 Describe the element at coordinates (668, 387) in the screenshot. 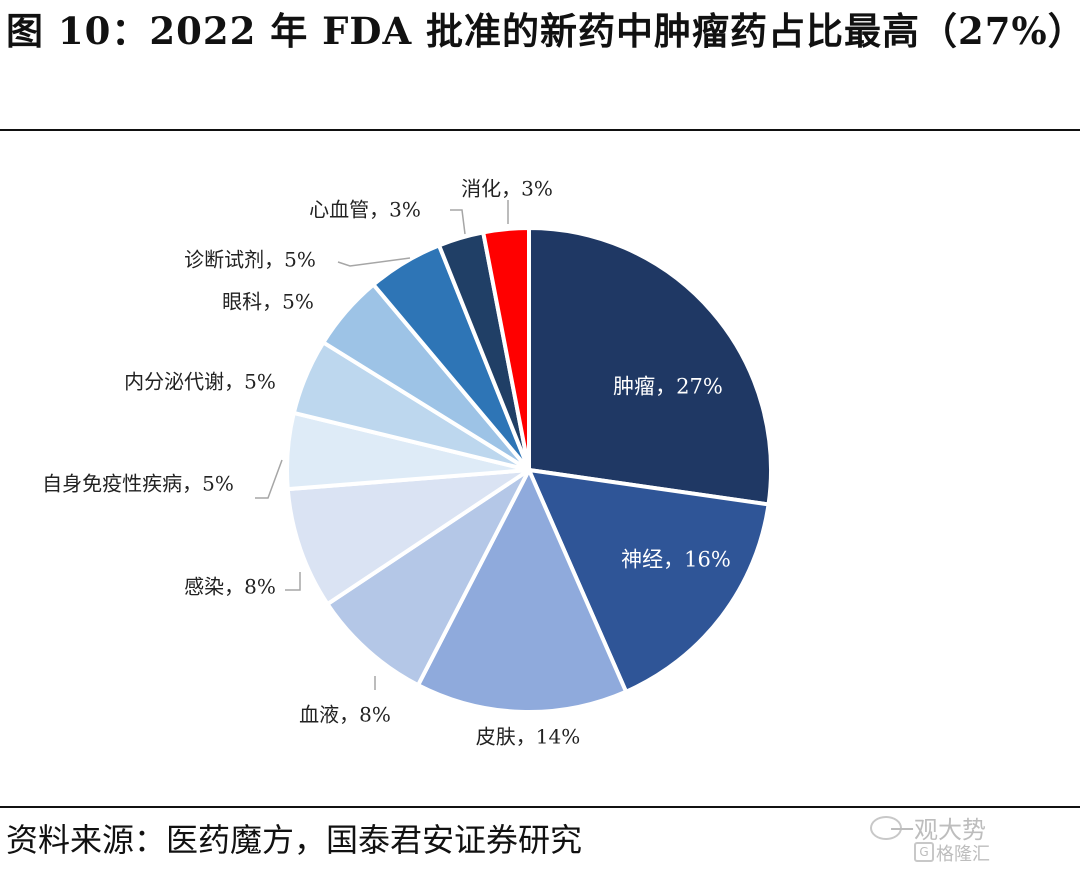

I see `slice-label-0: 肿瘤，27%` at that location.